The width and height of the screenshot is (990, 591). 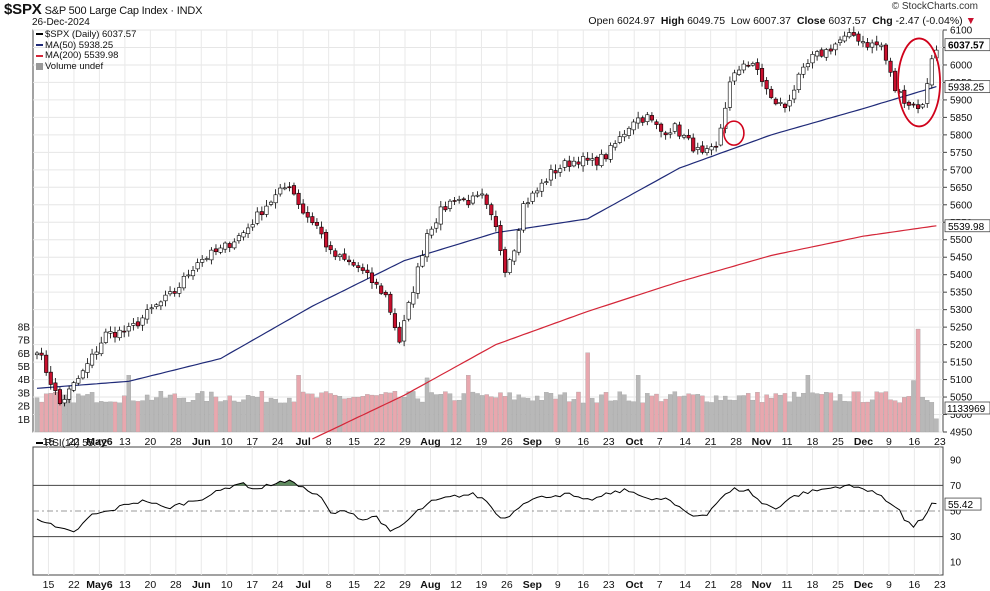 I want to click on volume-tick-label: 5B, so click(x=24, y=367).